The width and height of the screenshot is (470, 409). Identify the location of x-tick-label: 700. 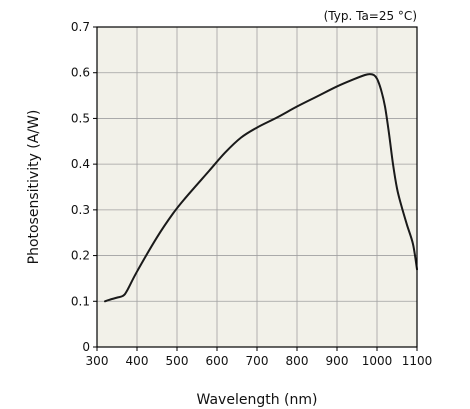
(257, 361).